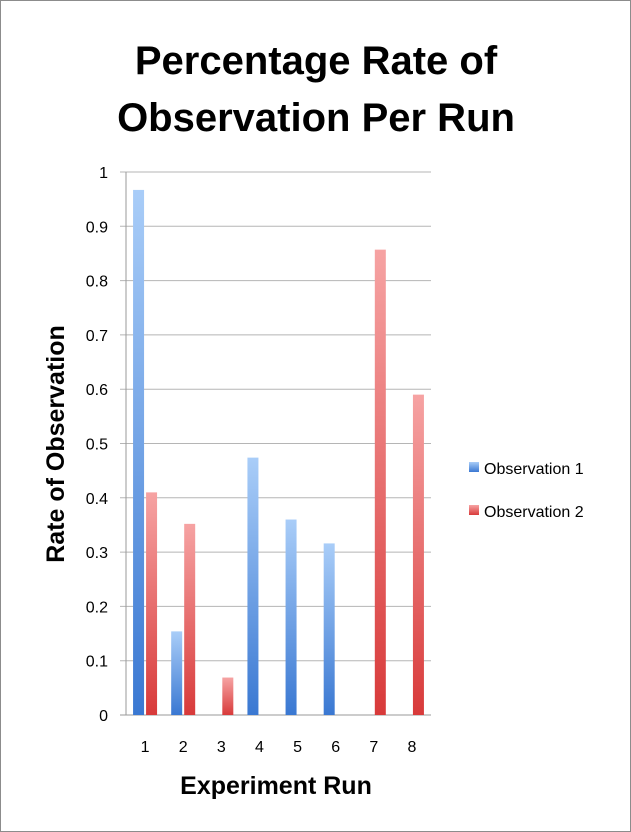  I want to click on y-tick-label: 0, so click(103, 716).